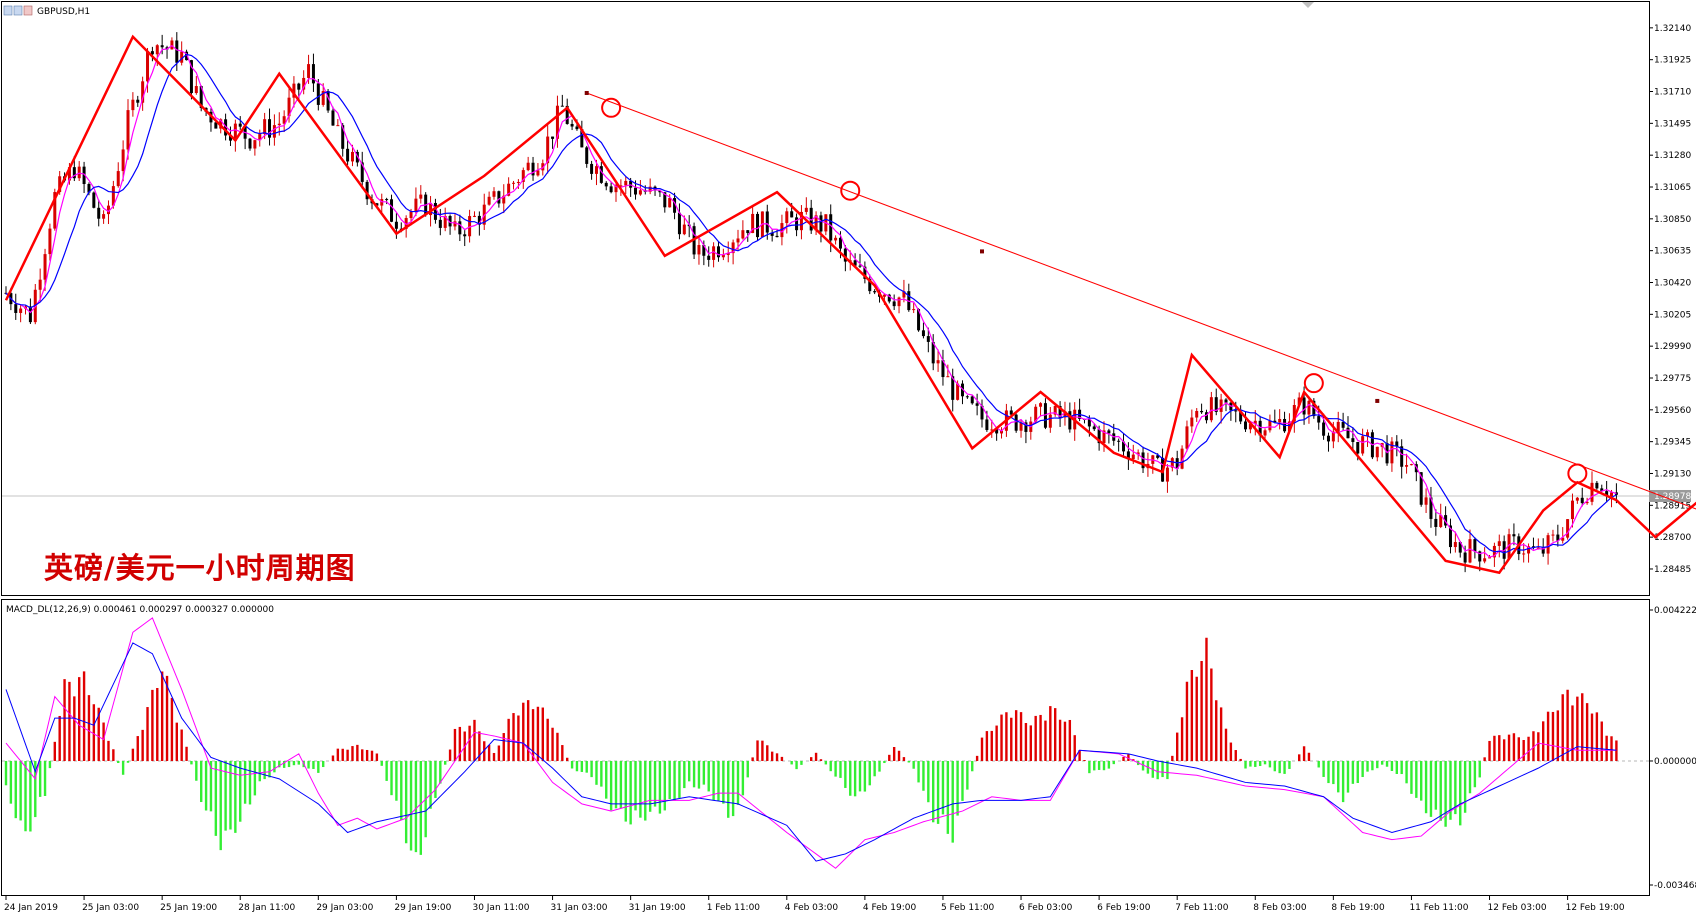 This screenshot has width=1696, height=914. I want to click on time-tick-label: 4 Feb 19:00, so click(890, 908).